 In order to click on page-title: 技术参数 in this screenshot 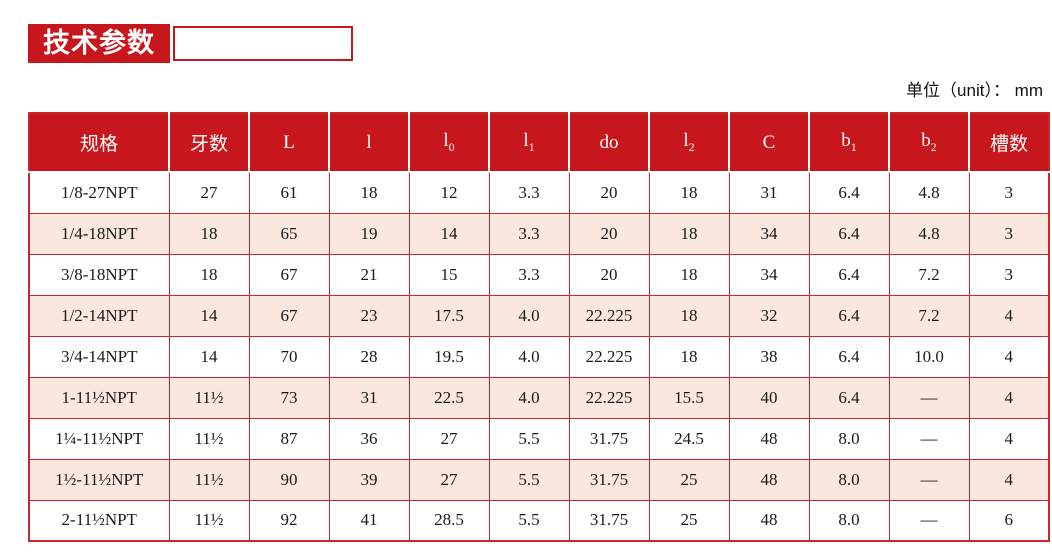, I will do `click(99, 43)`.